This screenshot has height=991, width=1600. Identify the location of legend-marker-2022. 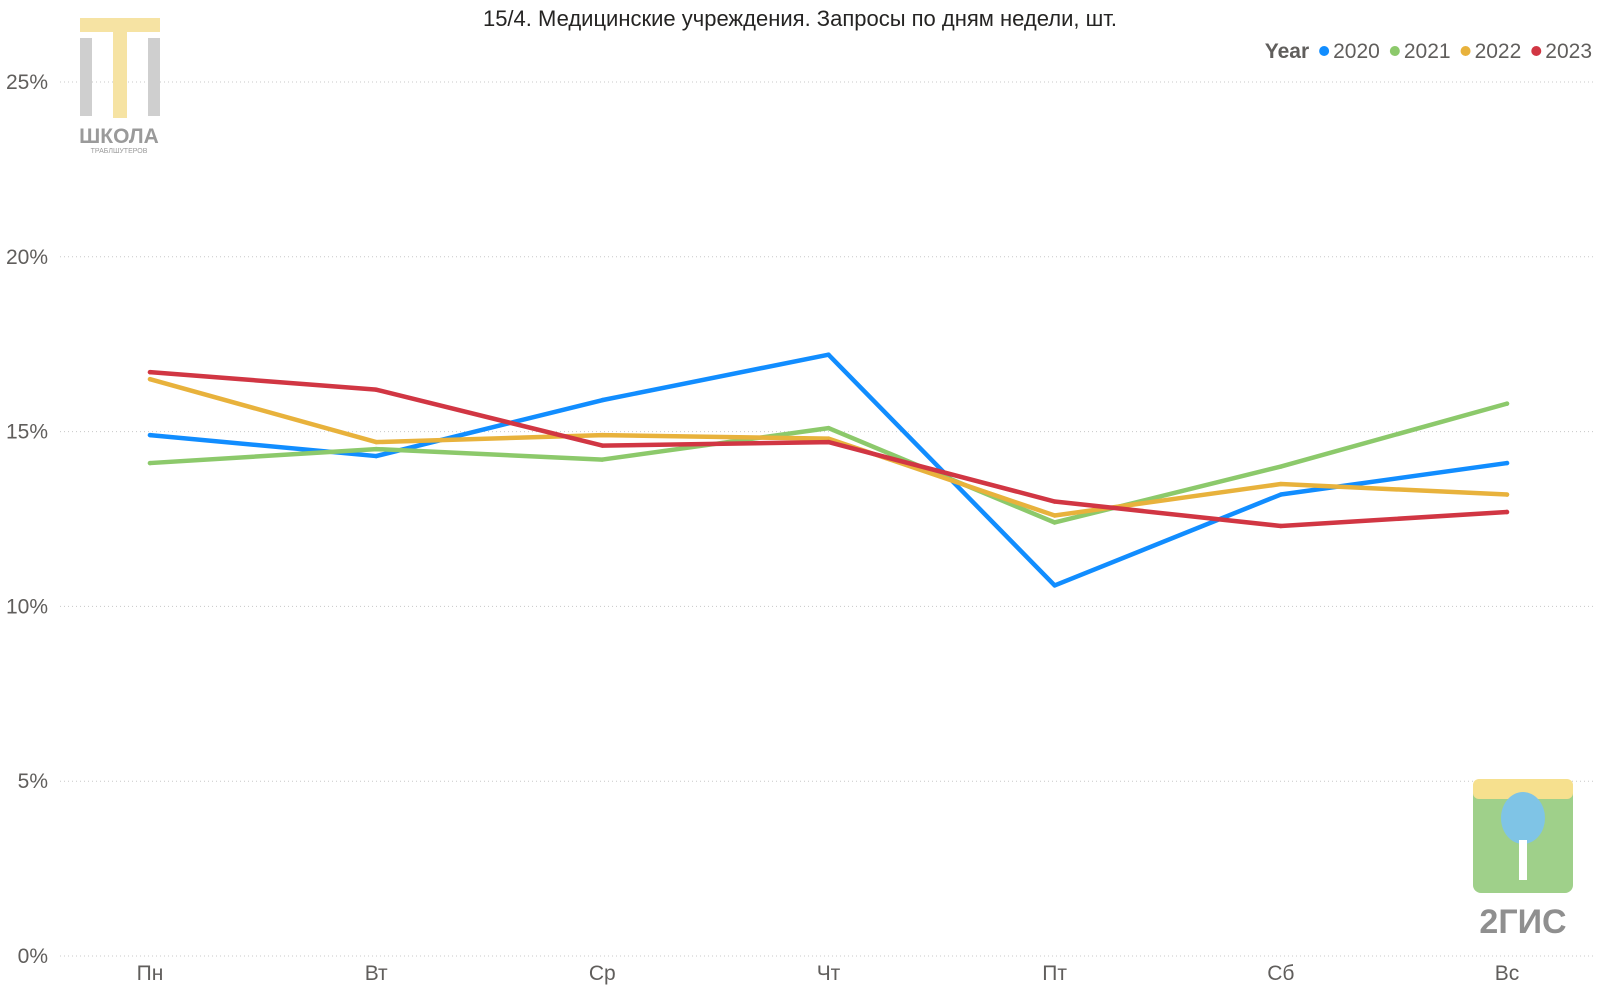
(1465, 51).